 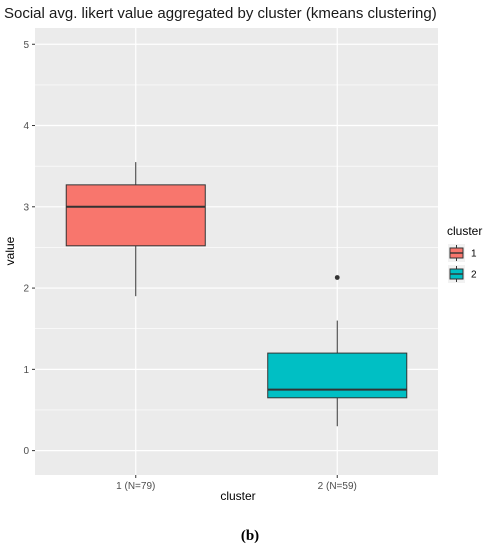 What do you see at coordinates (26, 451) in the screenshot?
I see `y-tick-label: 0` at bounding box center [26, 451].